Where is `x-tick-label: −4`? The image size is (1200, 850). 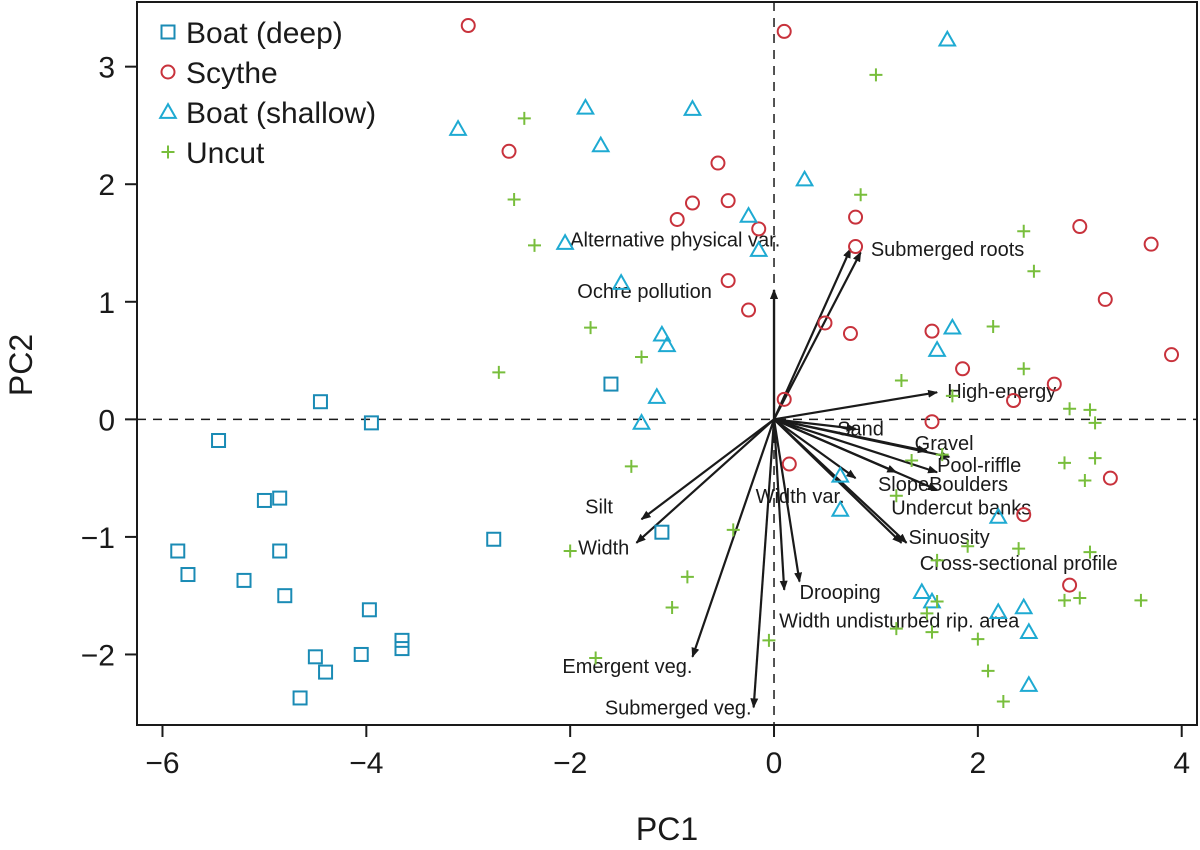
x-tick-label: −4 is located at coordinates (366, 763).